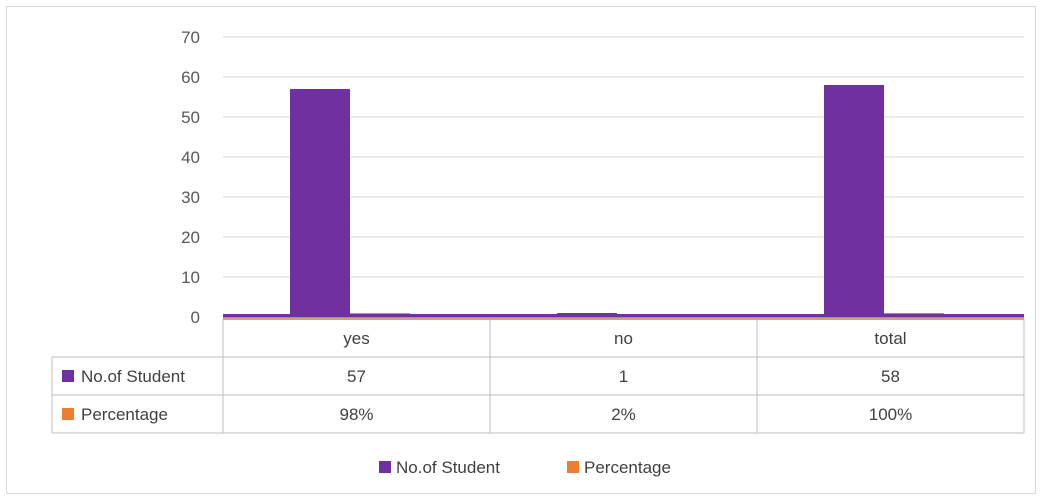 The height and width of the screenshot is (502, 1043). I want to click on table-cell: 1, so click(623, 376).